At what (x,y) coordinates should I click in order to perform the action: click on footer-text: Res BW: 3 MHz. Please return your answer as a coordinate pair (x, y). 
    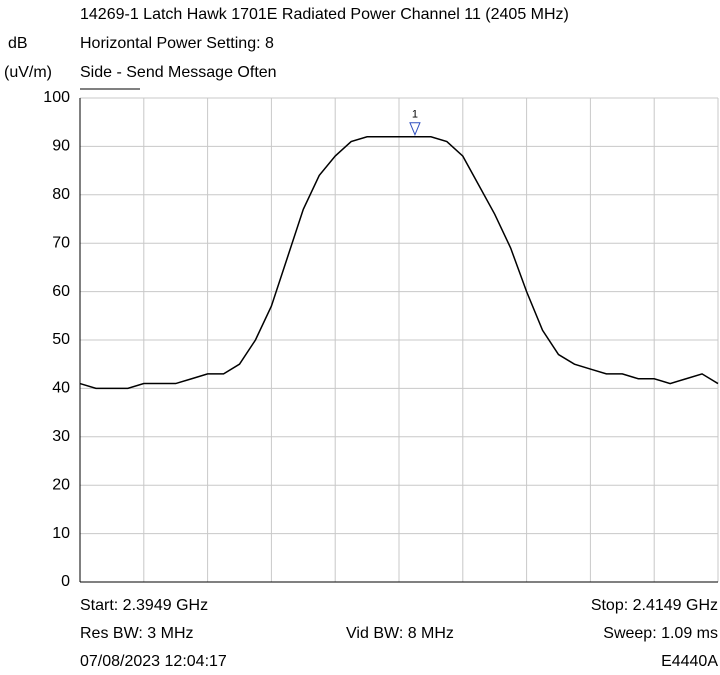
    Looking at the image, I should click on (137, 633).